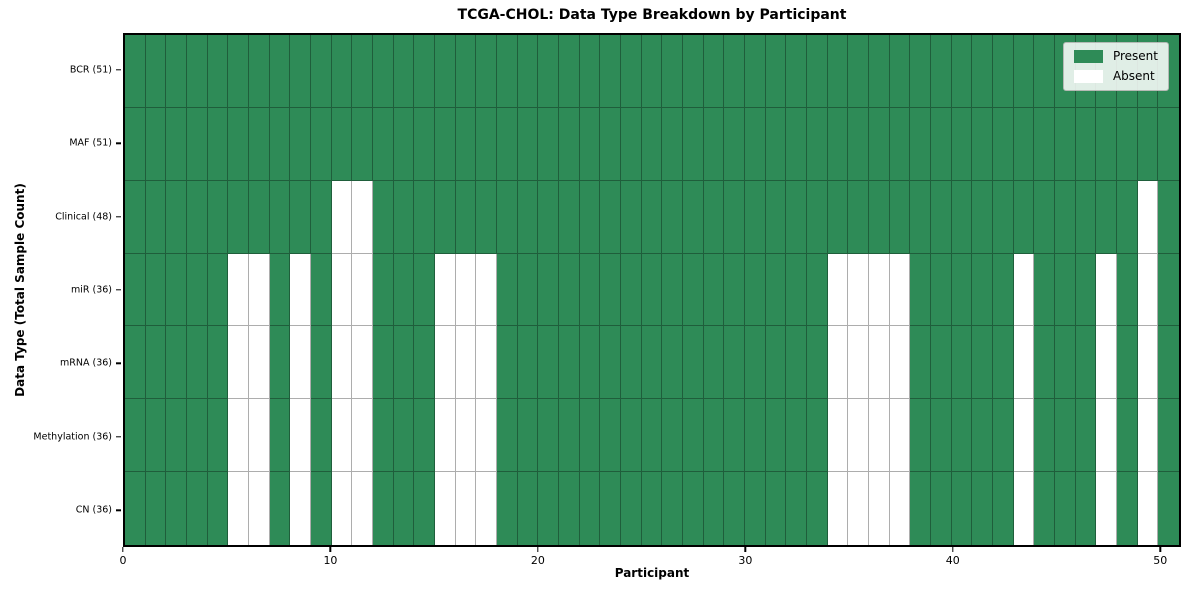 This screenshot has height=600, width=1200. I want to click on y-tick-mark-mrna, so click(118, 363).